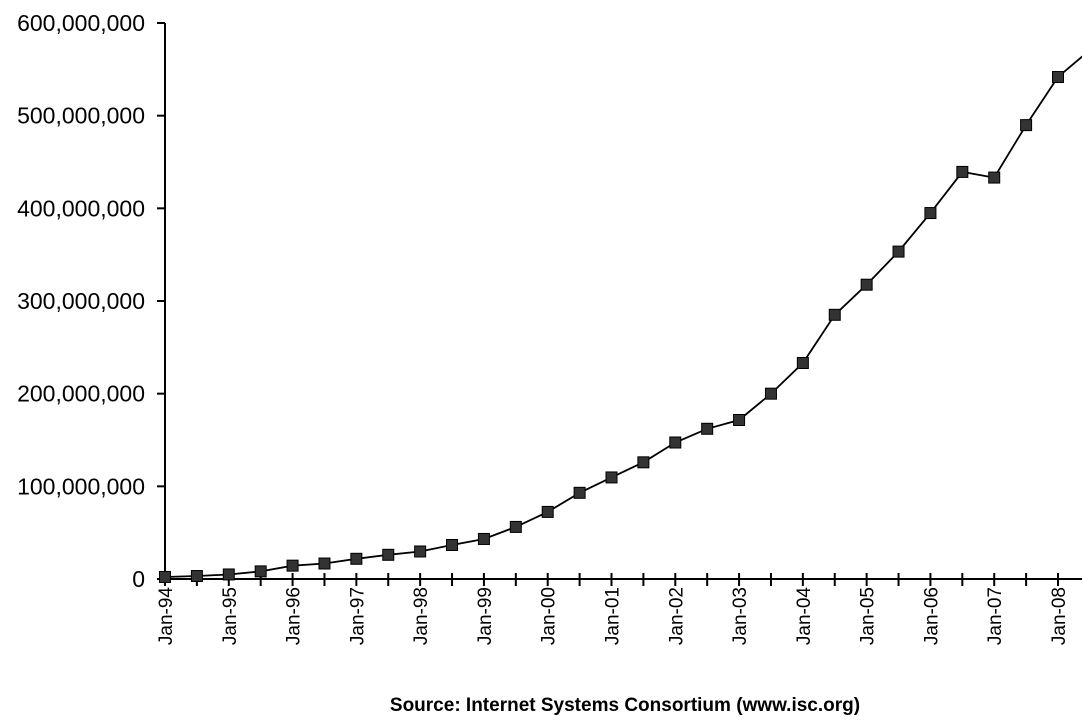  What do you see at coordinates (294, 616) in the screenshot?
I see `x-tick-label: Jan-96` at bounding box center [294, 616].